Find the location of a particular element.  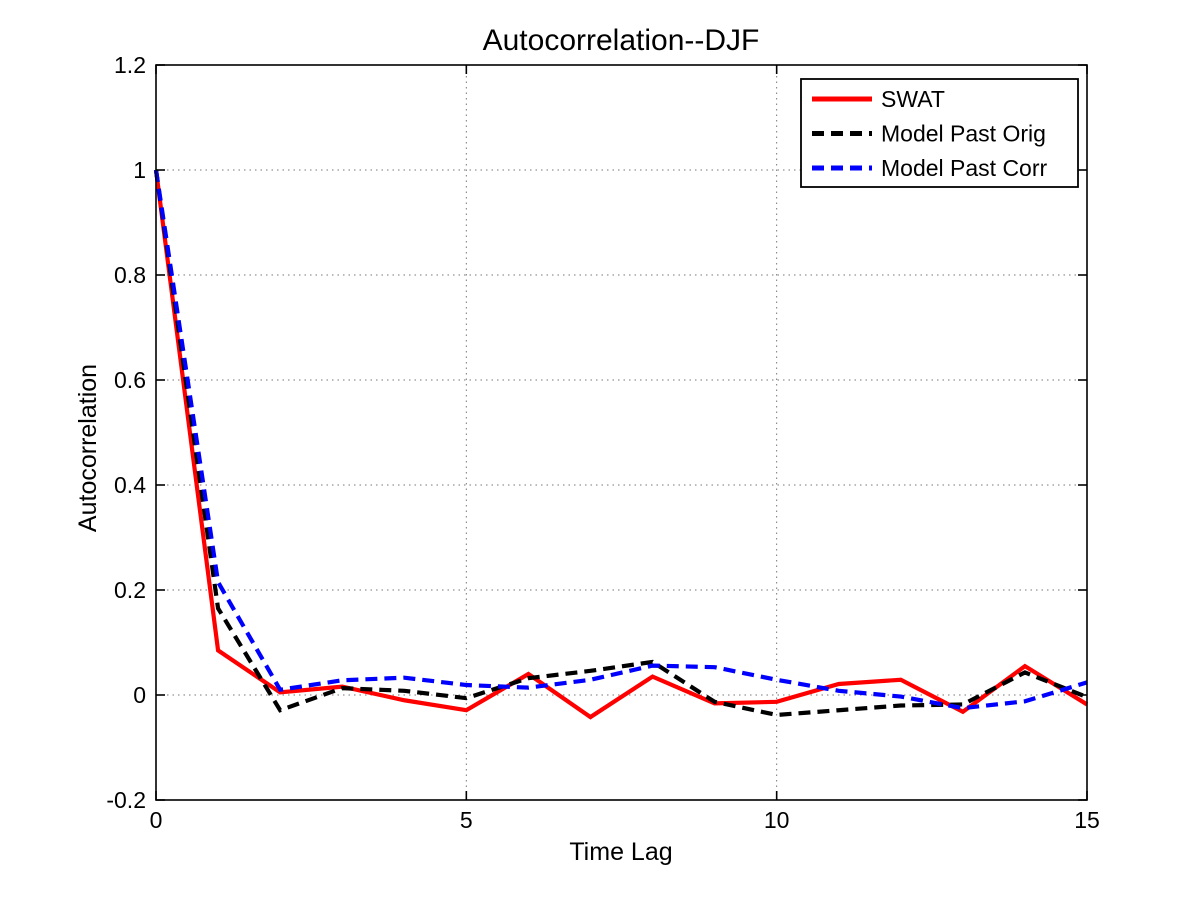

y-tick-label: -0.2 is located at coordinates (126, 800).